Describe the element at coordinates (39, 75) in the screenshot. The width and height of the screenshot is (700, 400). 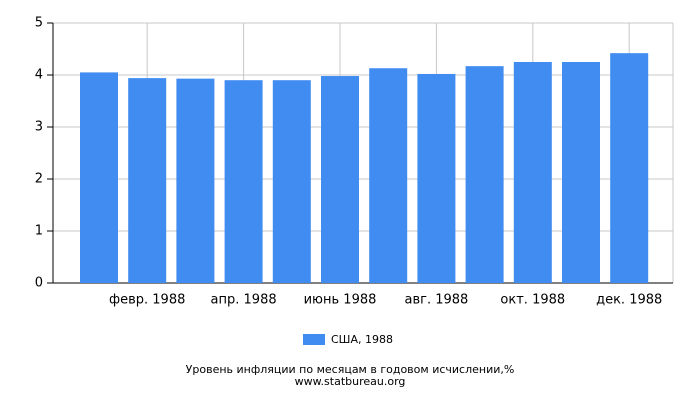
I see `y-tick-label: 4` at that location.